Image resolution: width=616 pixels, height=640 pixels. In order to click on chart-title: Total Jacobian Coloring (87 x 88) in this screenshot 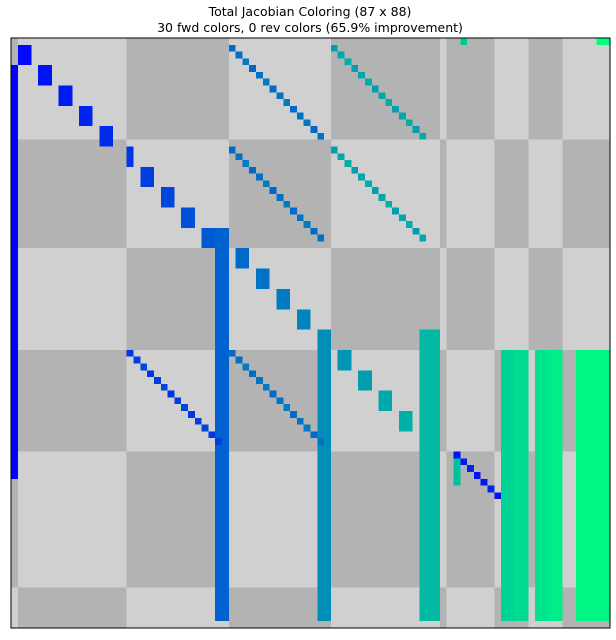, I will do `click(310, 11)`.